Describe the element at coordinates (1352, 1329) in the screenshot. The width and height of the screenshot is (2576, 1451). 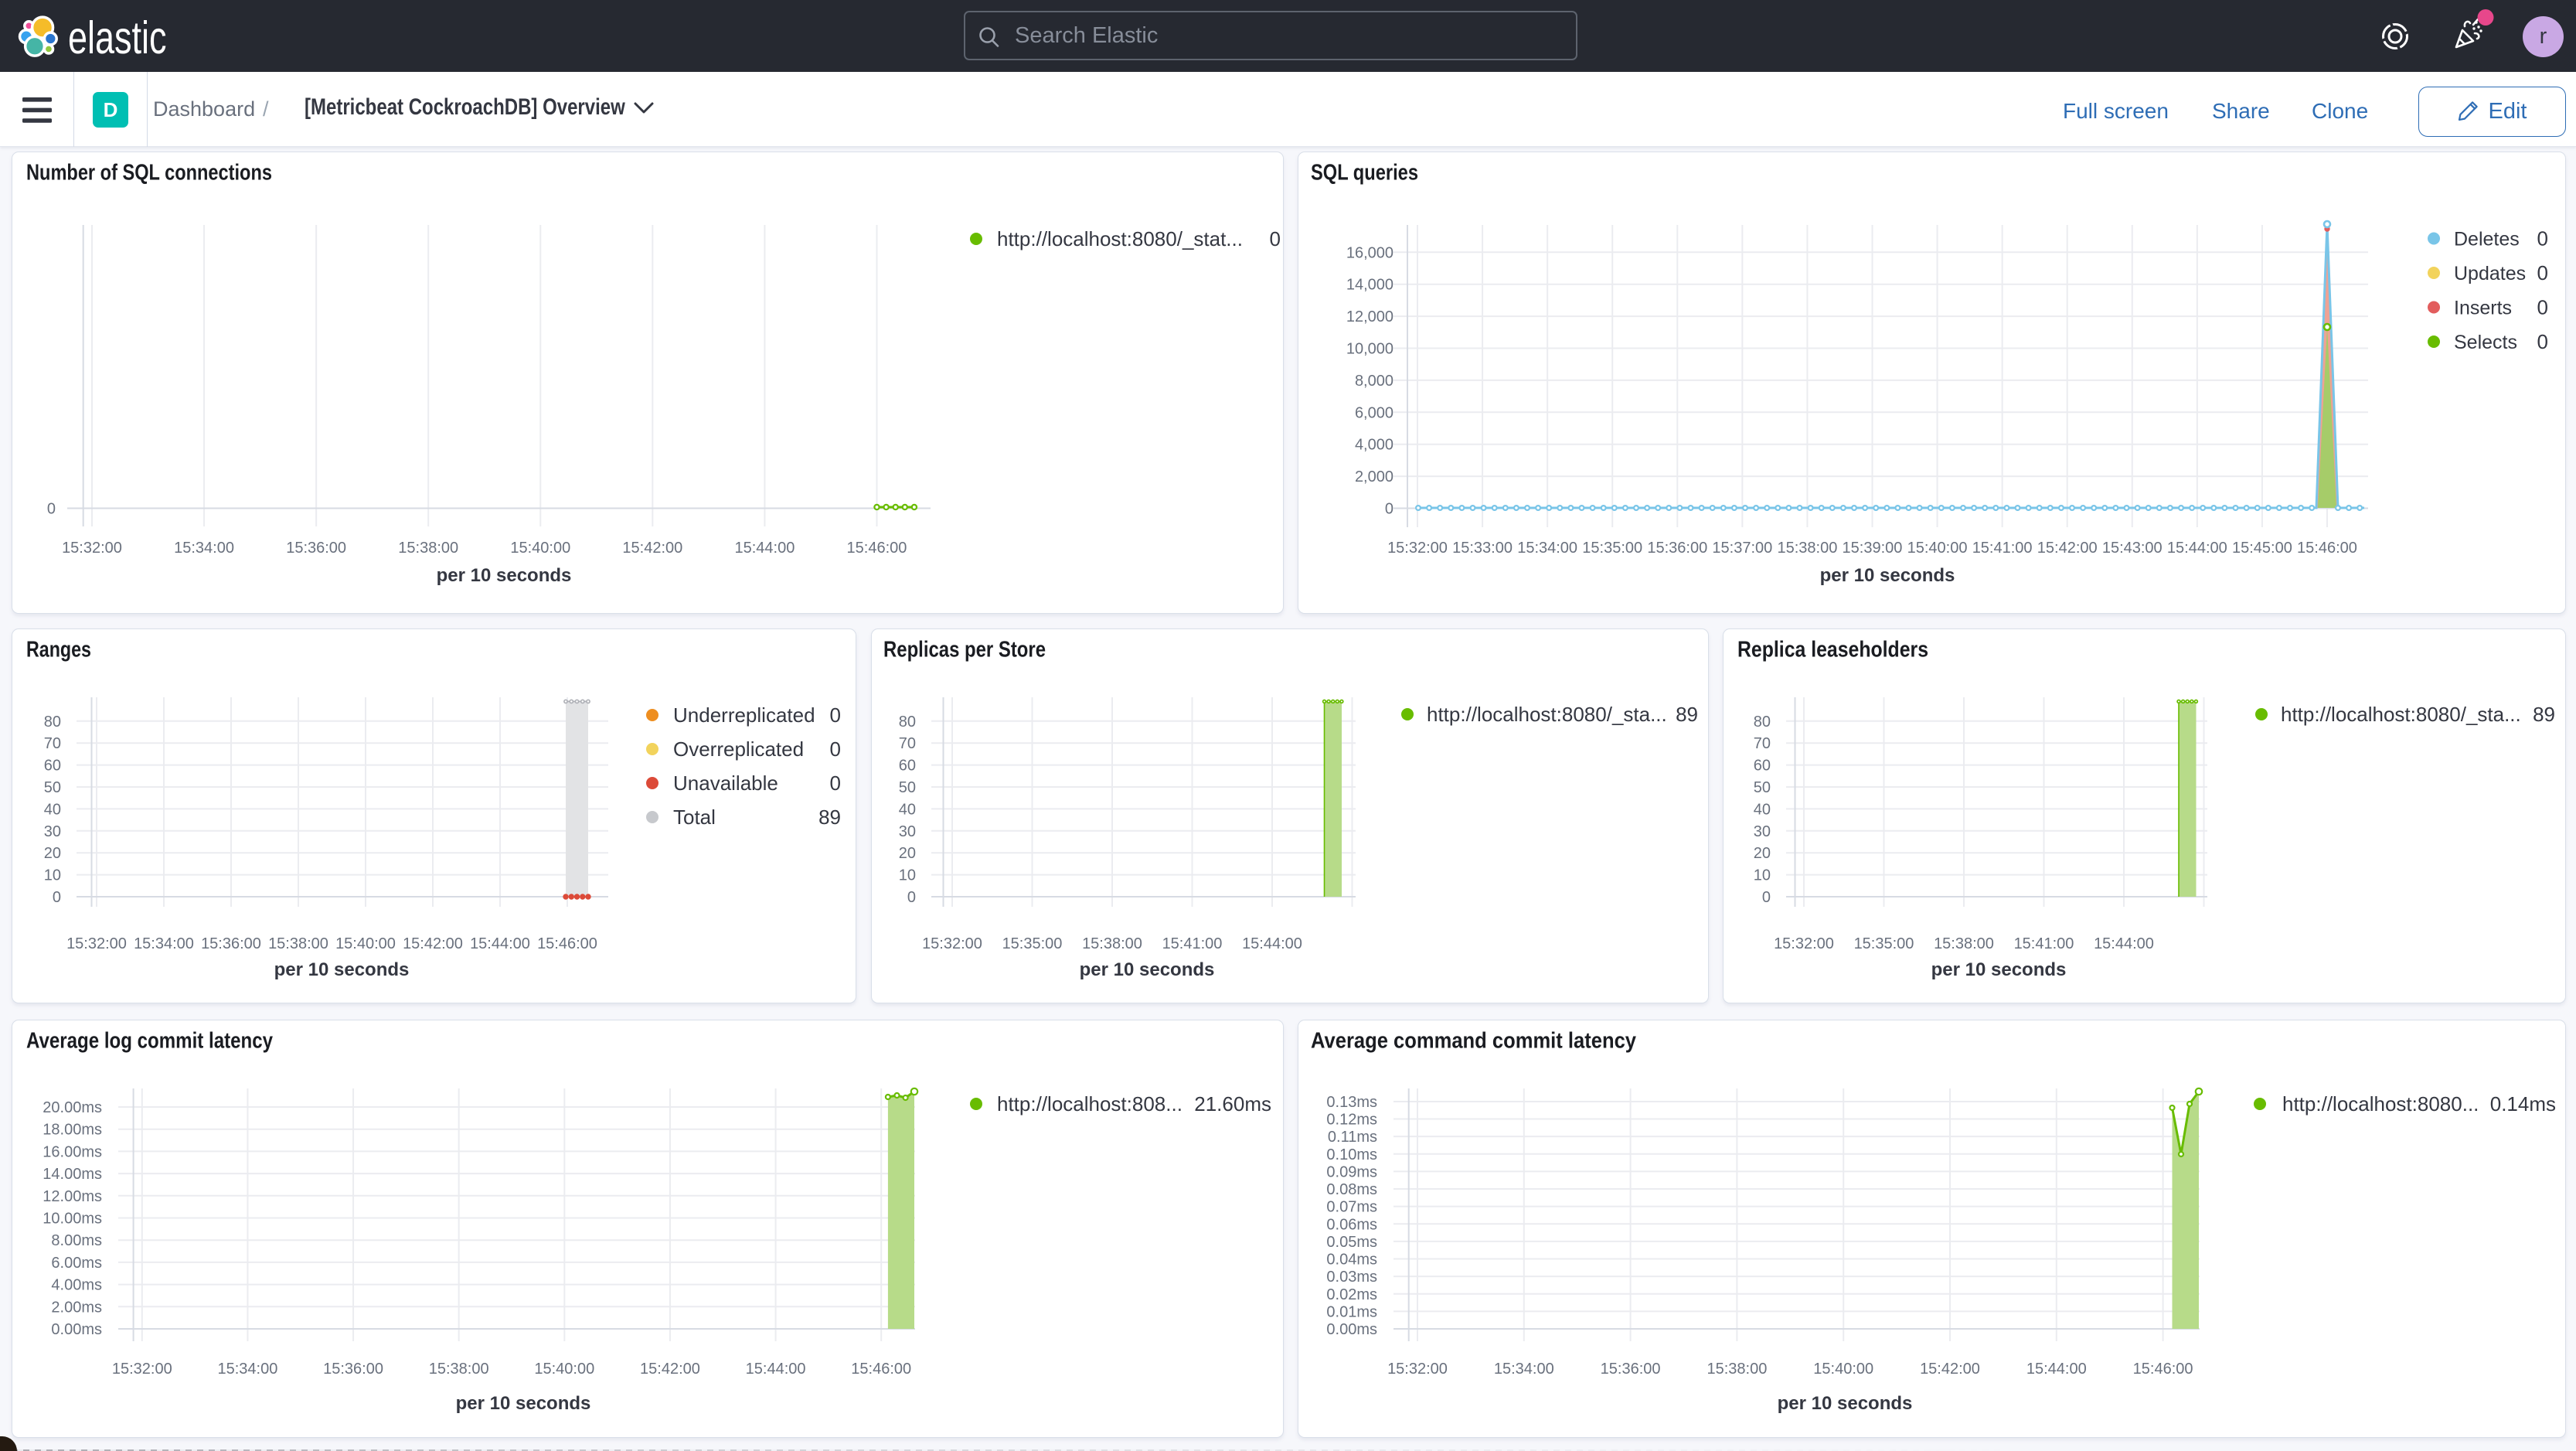
I see `svg-text: 0.00ms` at that location.